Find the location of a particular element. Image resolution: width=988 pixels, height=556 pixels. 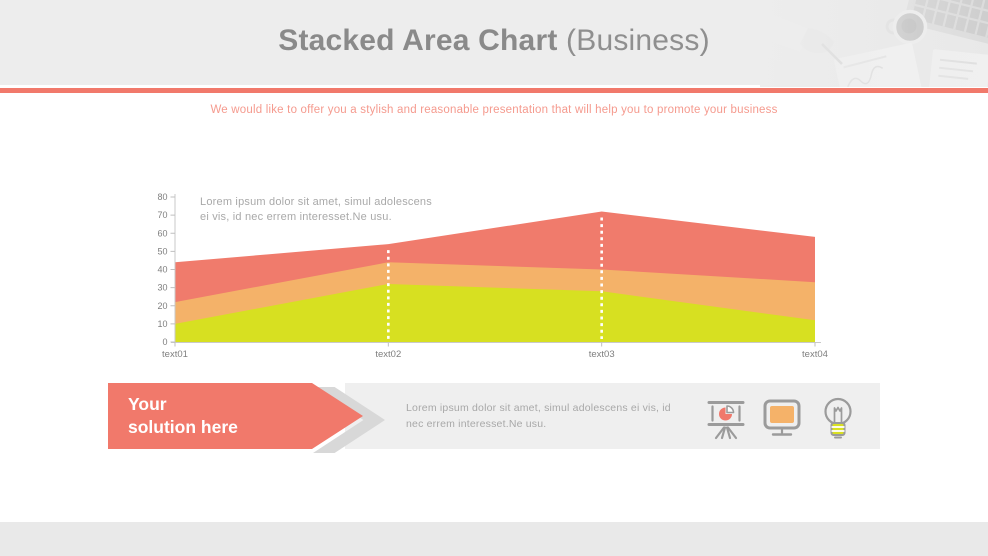

accent-divider is located at coordinates (494, 90).